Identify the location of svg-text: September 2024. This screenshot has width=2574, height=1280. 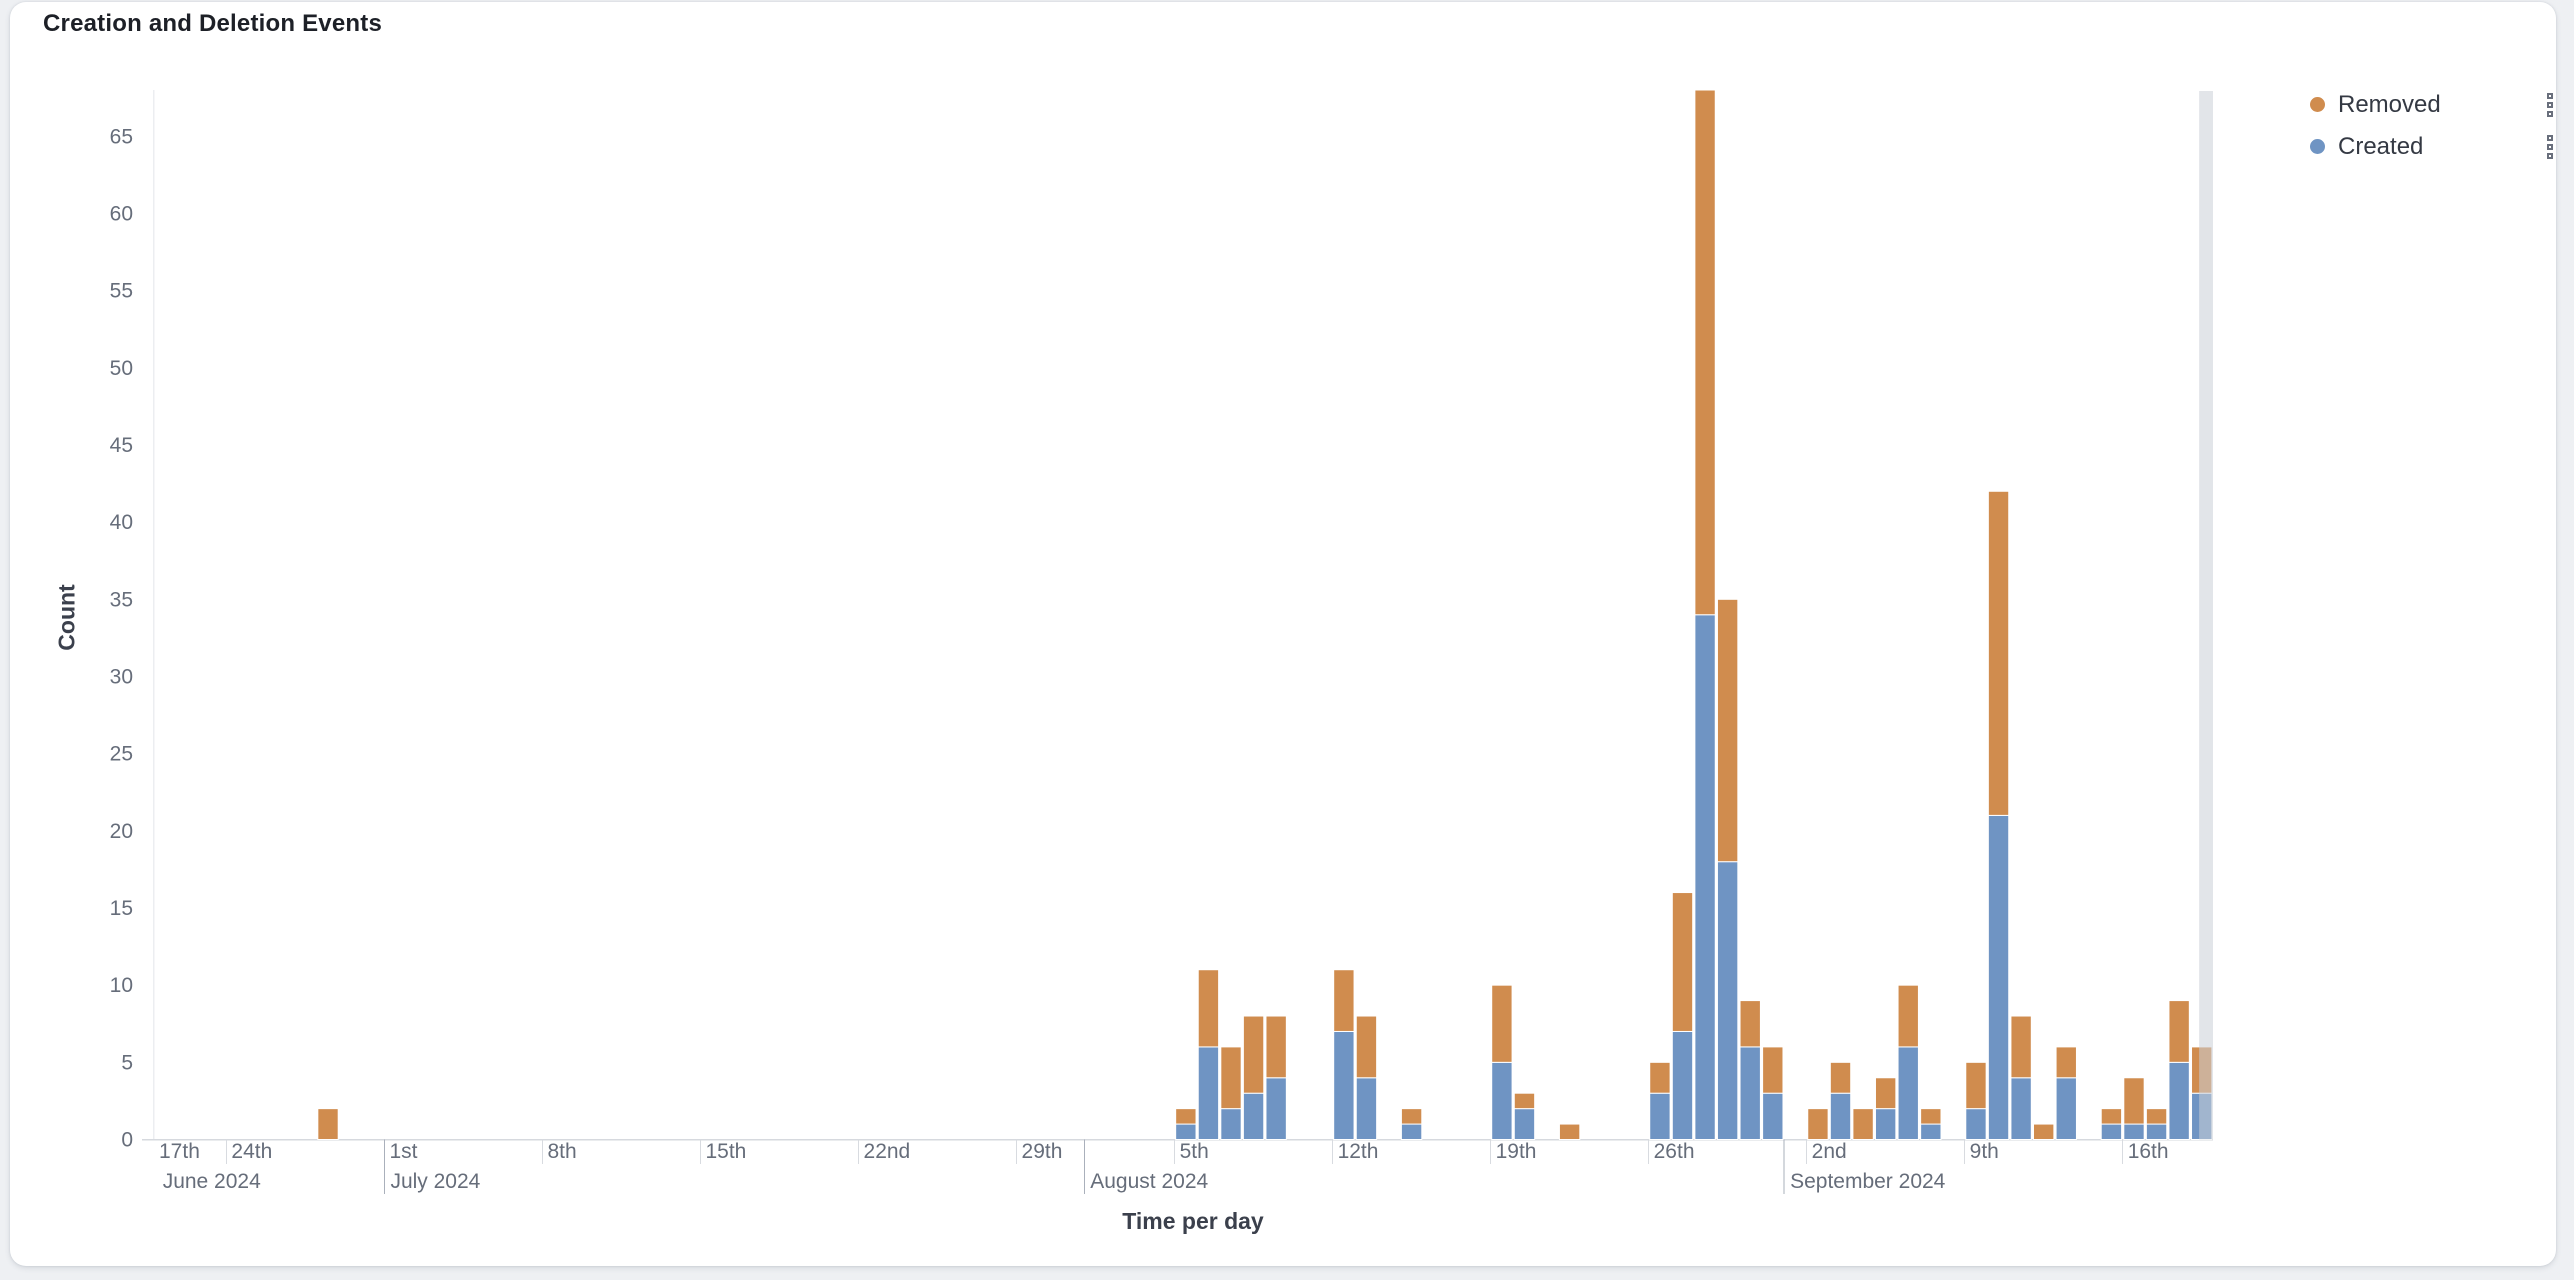
(1868, 1181).